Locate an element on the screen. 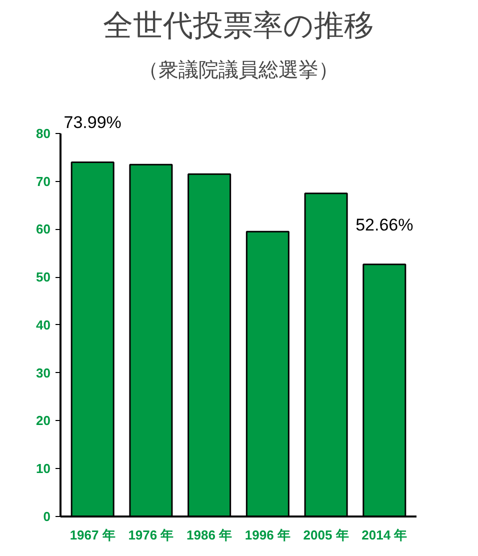  x-tick-label: 2005 年 is located at coordinates (326, 535).